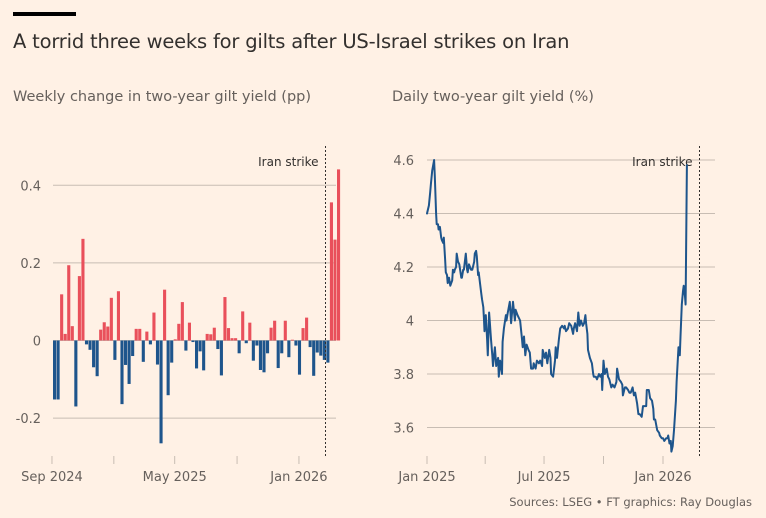 The height and width of the screenshot is (518, 766). What do you see at coordinates (403, 215) in the screenshot?
I see `y-tick-label: 4.4` at bounding box center [403, 215].